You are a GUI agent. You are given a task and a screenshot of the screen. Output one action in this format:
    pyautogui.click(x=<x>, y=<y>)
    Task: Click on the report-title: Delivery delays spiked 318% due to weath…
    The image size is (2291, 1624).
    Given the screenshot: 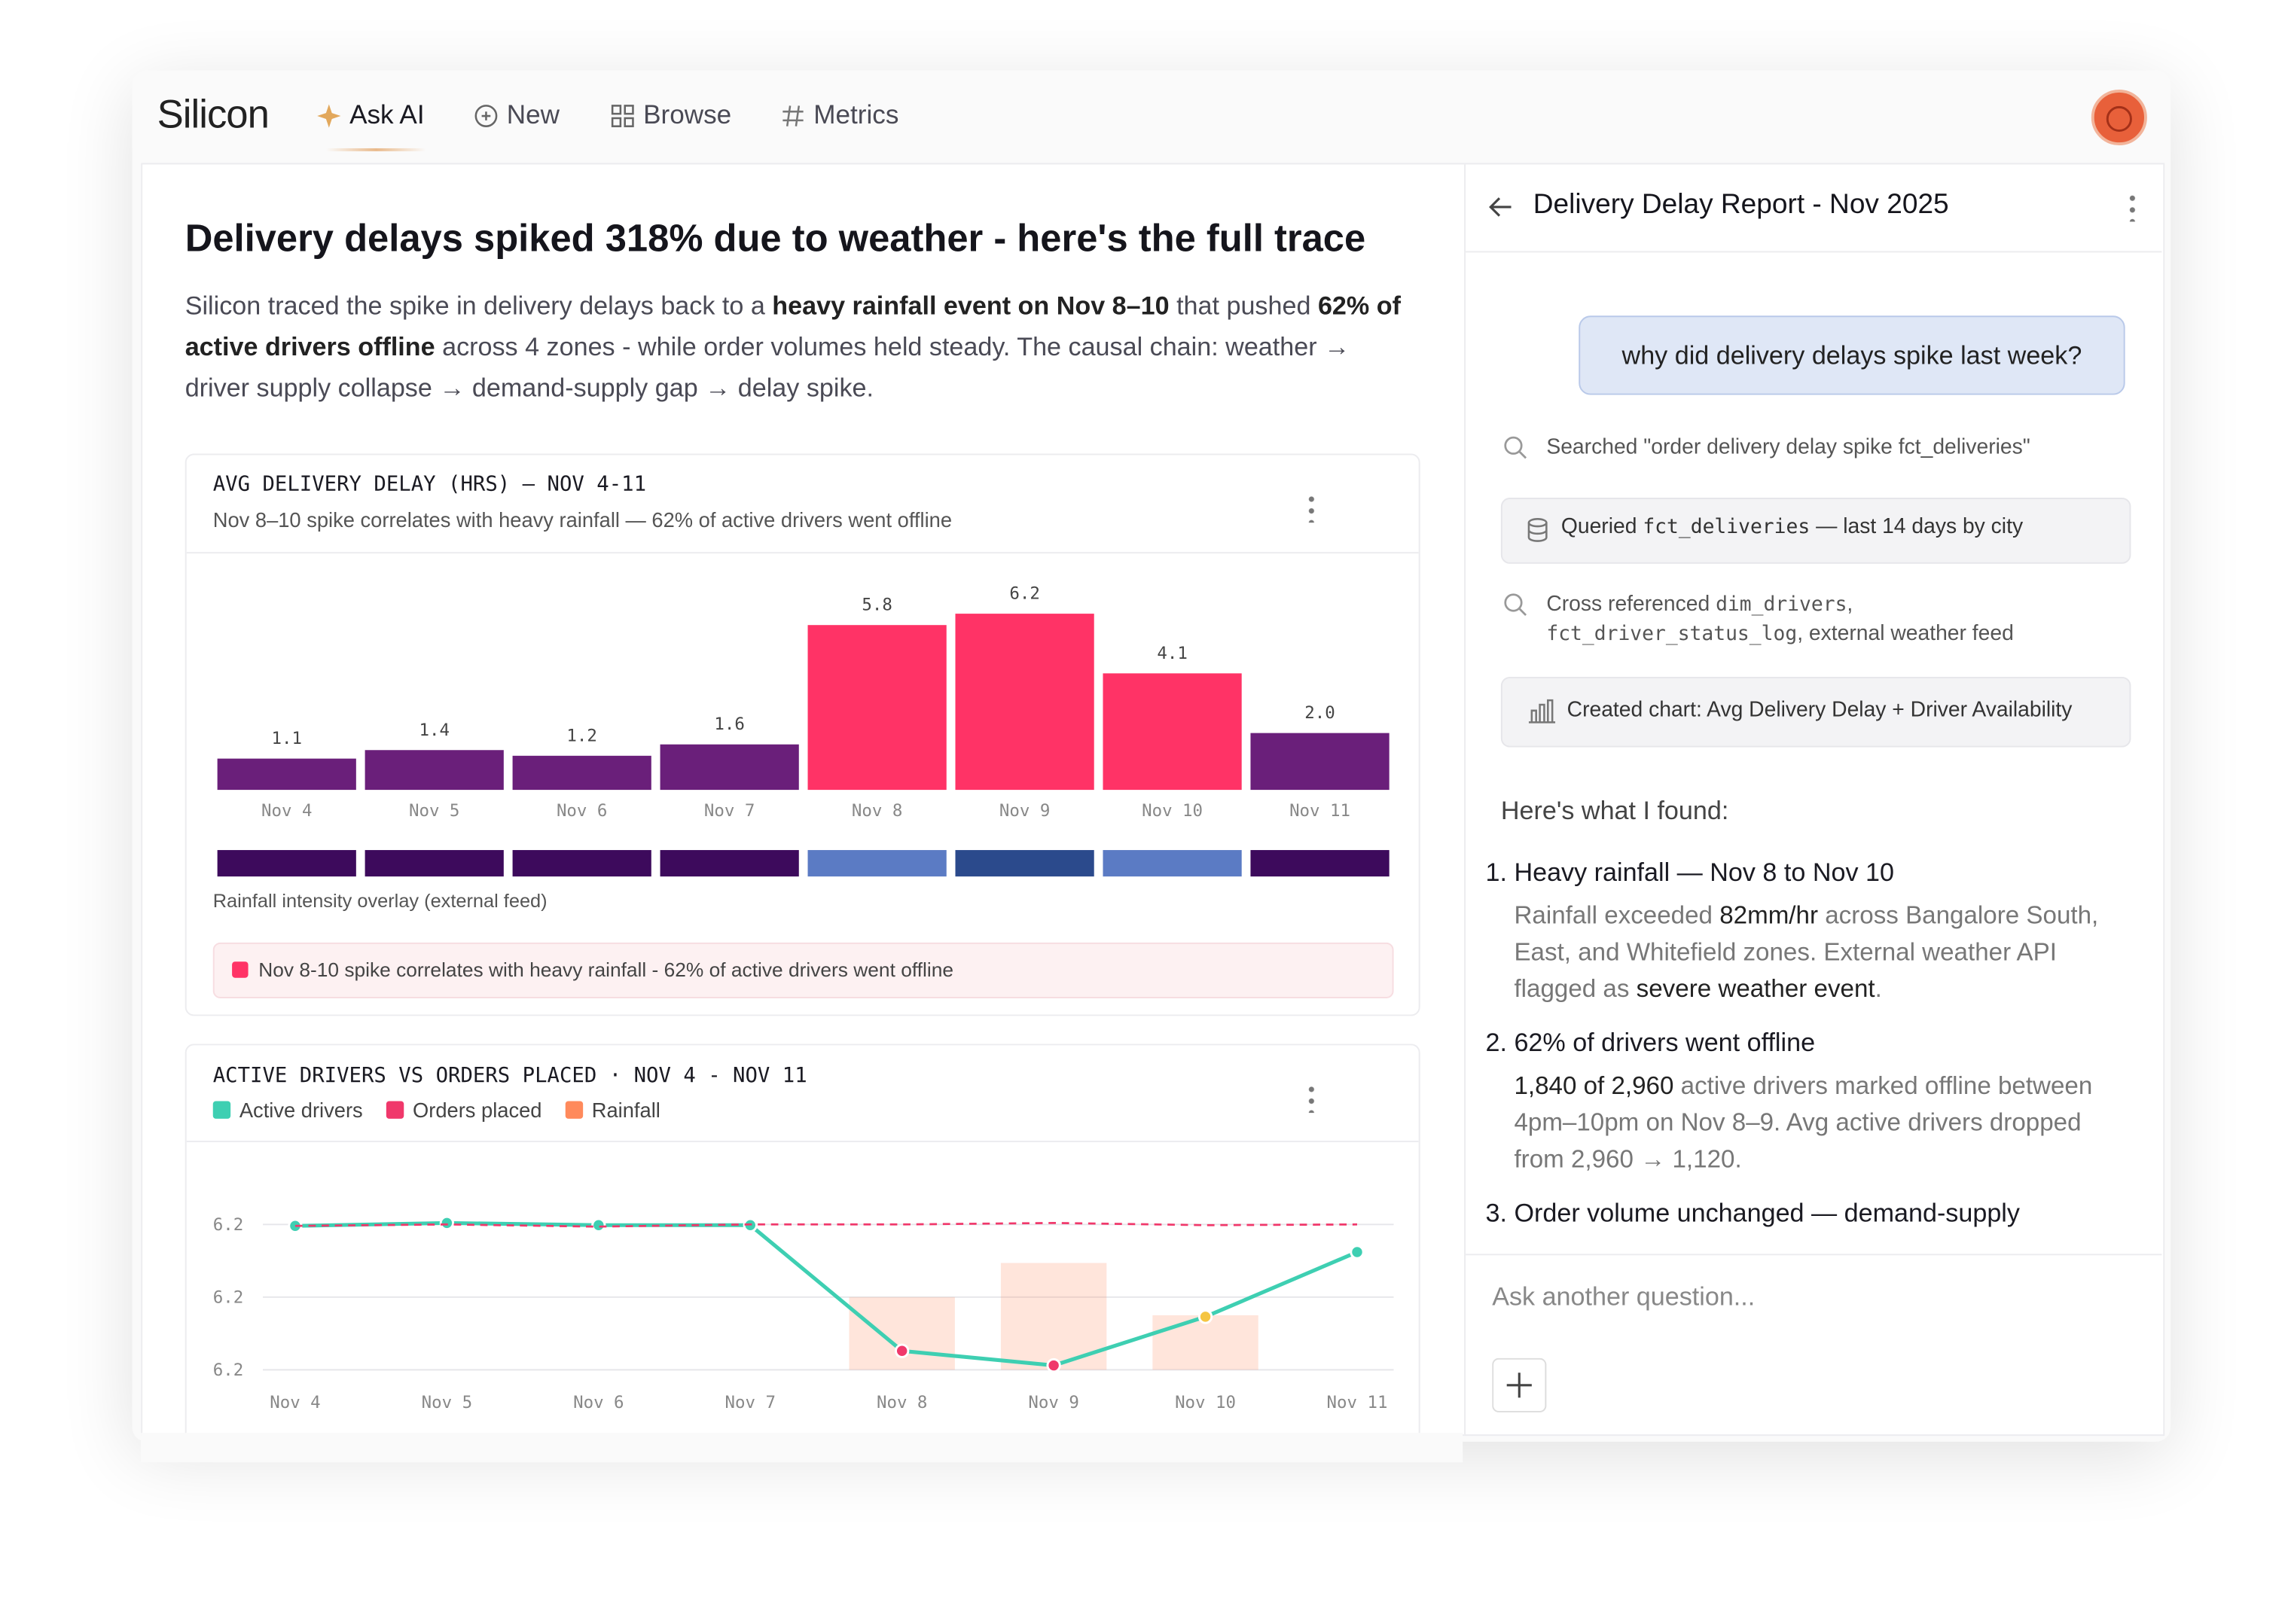 What is the action you would take?
    pyautogui.click(x=775, y=238)
    